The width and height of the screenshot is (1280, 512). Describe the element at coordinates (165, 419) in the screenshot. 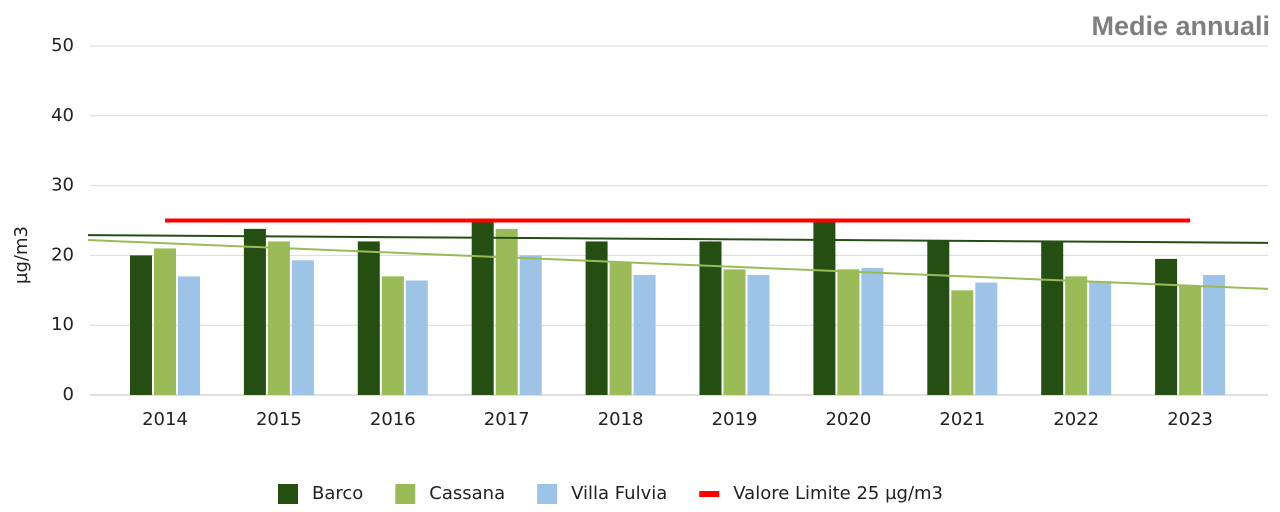

I see `x-tick-label: 2014` at that location.